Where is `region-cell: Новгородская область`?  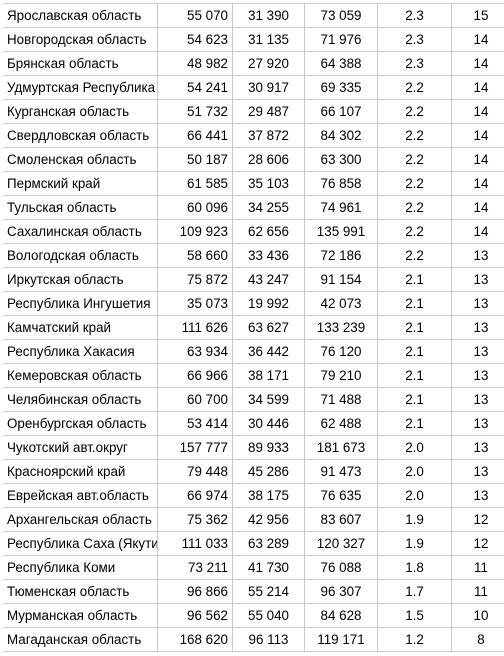
region-cell: Новгородская область is located at coordinates (80, 39).